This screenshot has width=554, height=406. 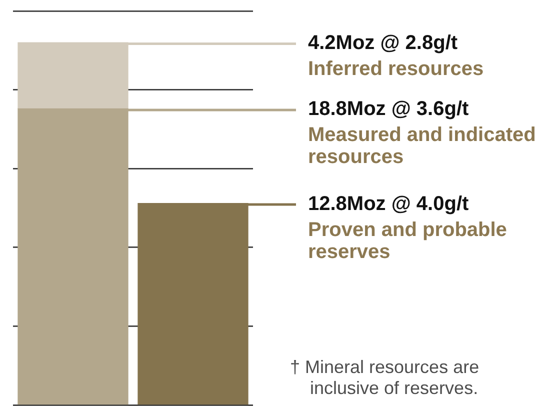 I want to click on text: Inferred resources, so click(x=396, y=69).